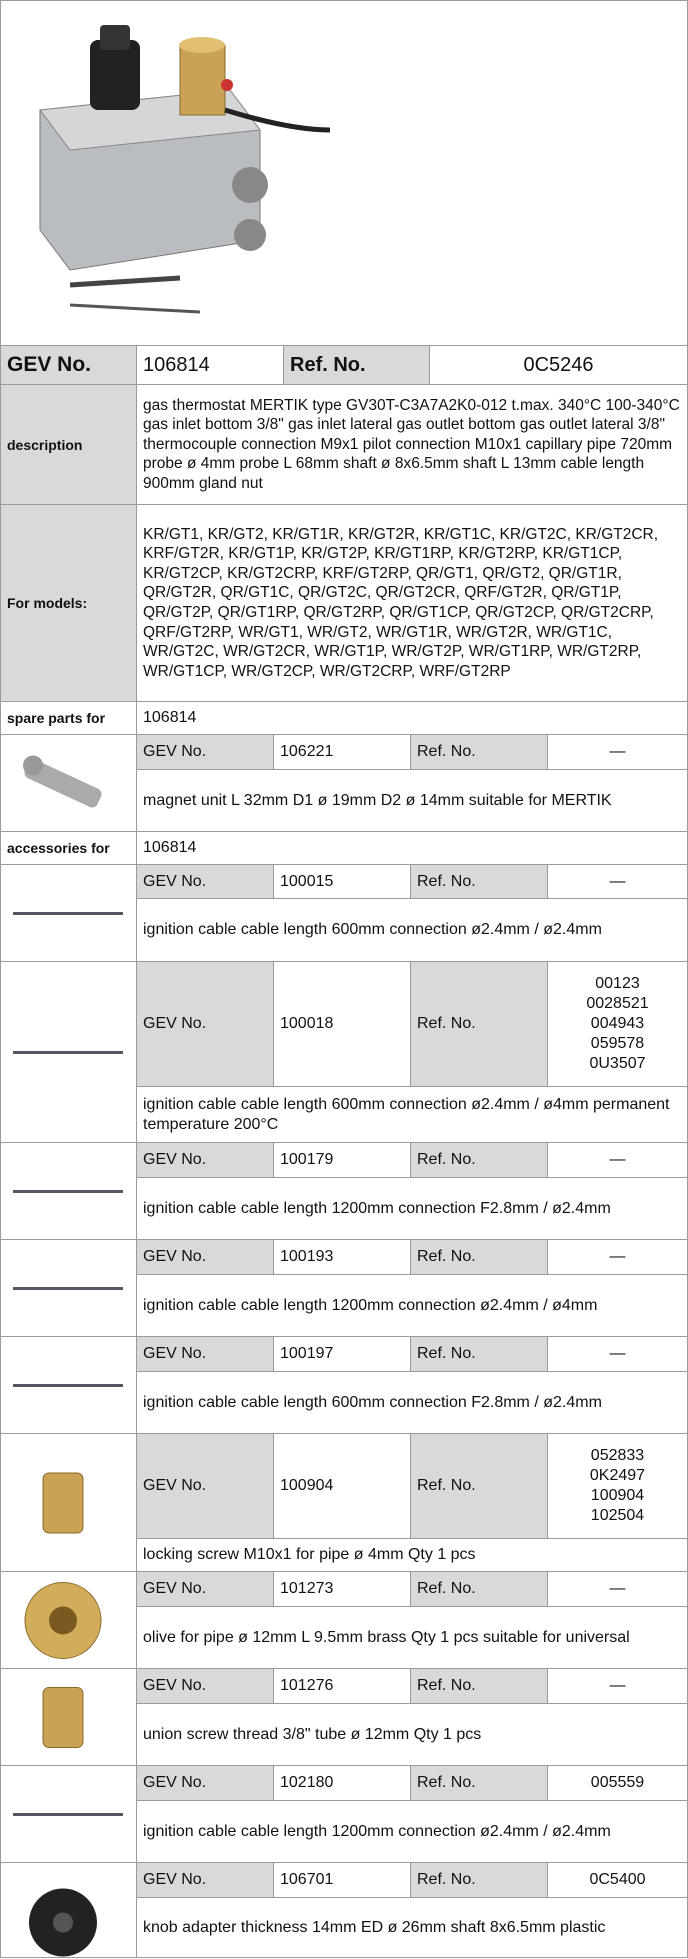 Image resolution: width=688 pixels, height=1959 pixels. What do you see at coordinates (617, 983) in the screenshot?
I see `ref-no: 00123` at bounding box center [617, 983].